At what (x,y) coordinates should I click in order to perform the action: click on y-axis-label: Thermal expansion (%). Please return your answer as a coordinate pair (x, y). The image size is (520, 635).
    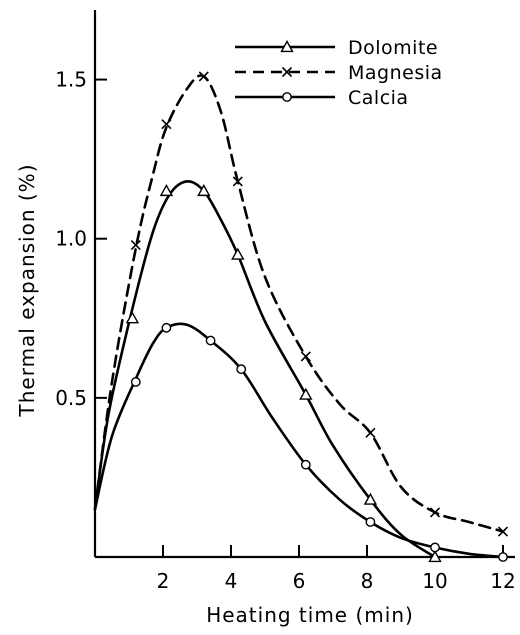
    Looking at the image, I should click on (27, 291).